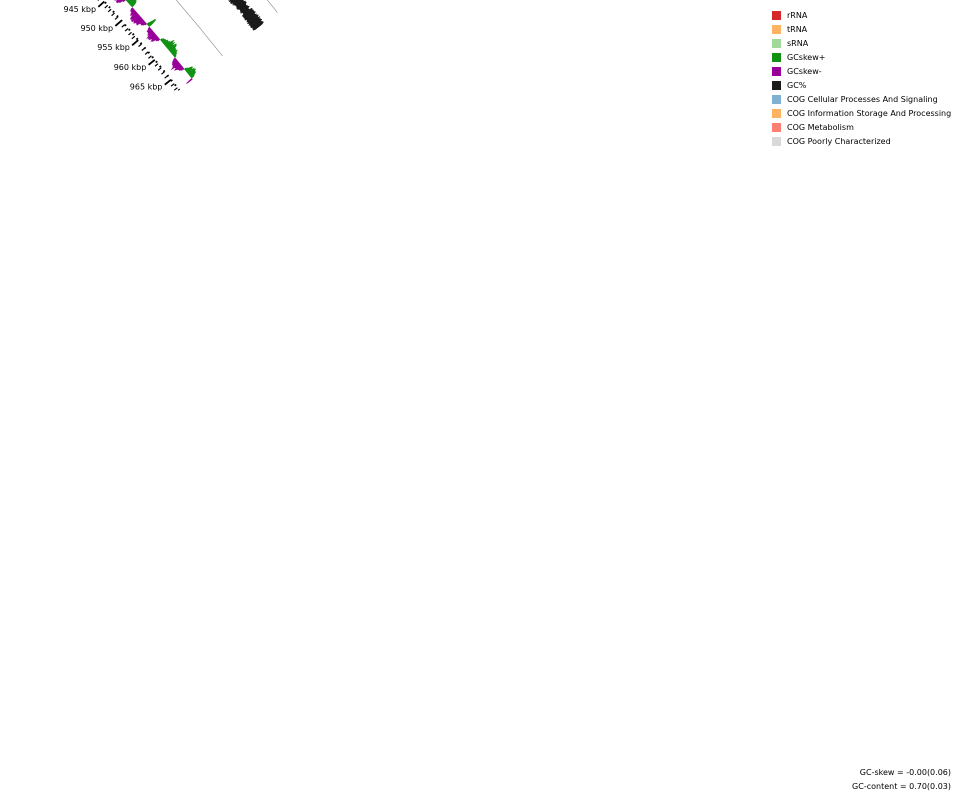  I want to click on legend-label: GCskew-, so click(804, 71).